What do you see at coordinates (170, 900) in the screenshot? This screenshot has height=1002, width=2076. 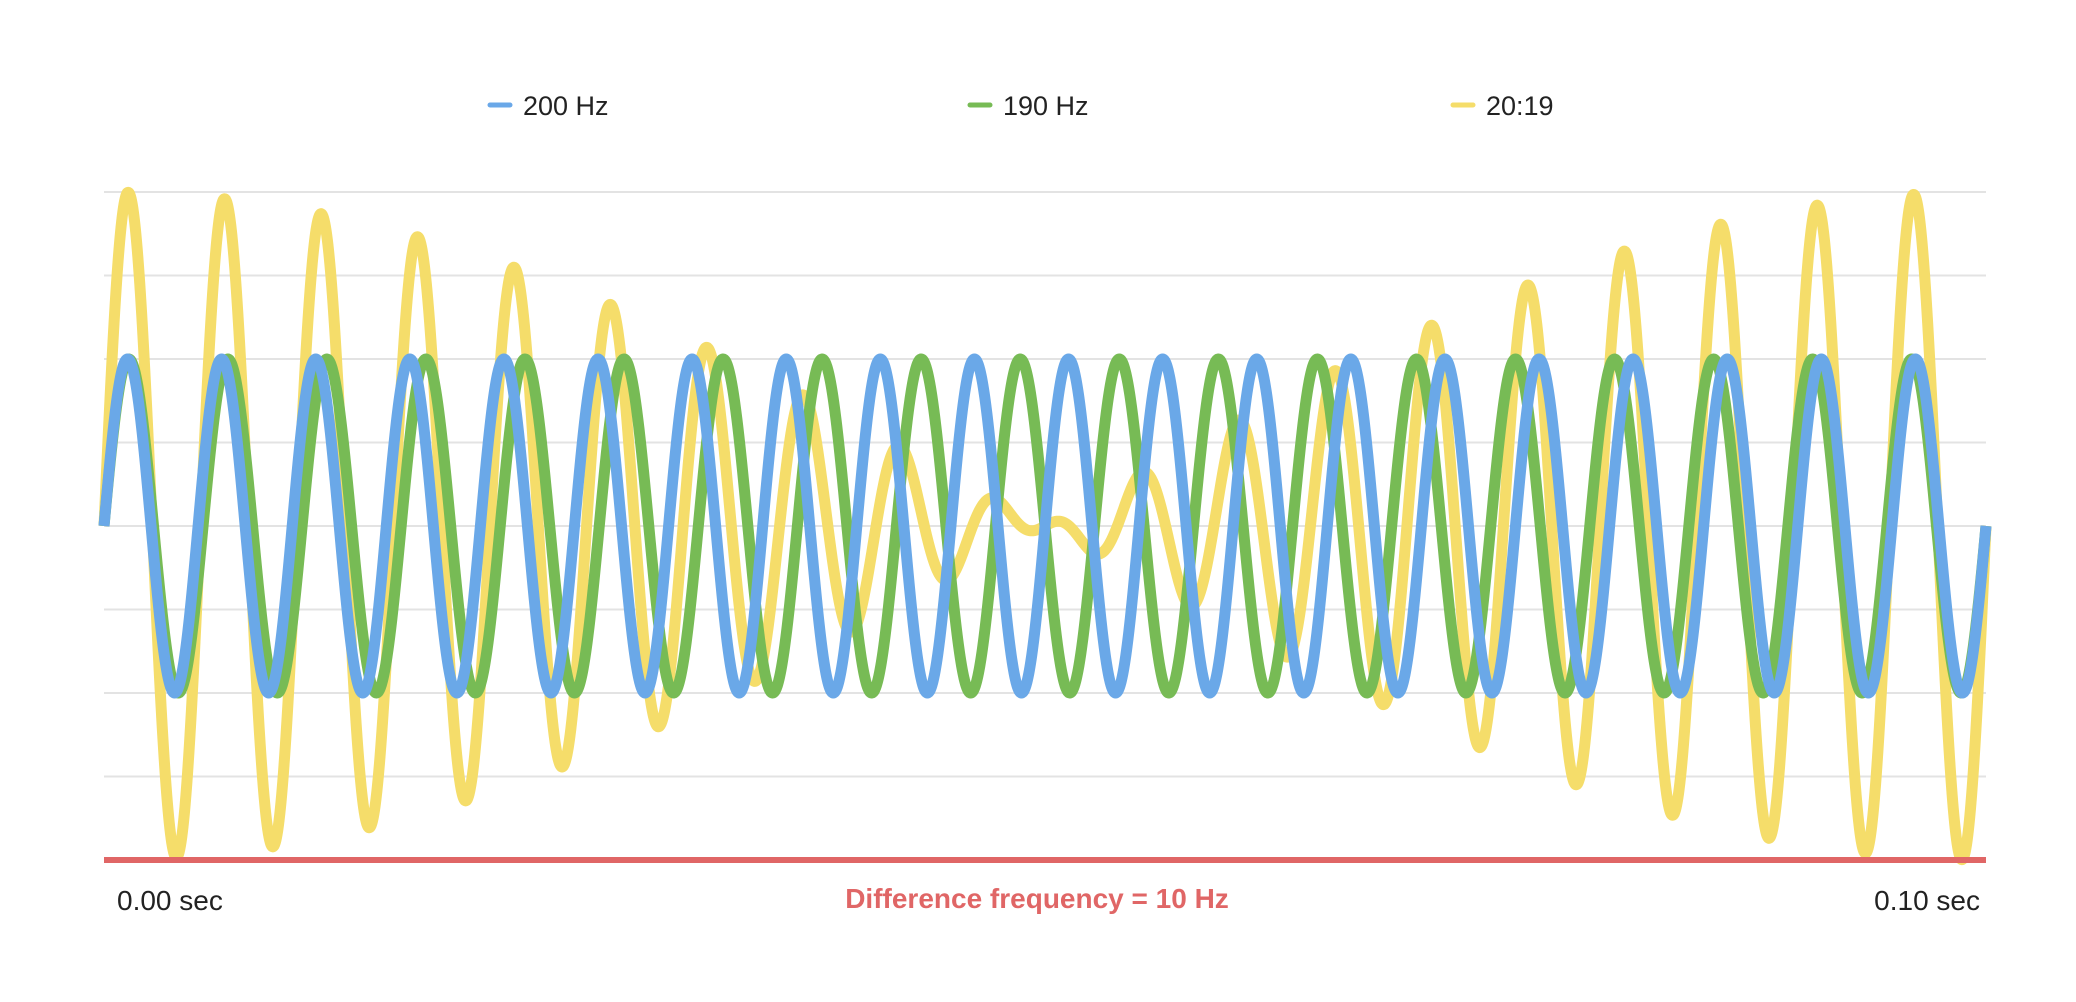 I see `x-tick-label-start: 0.00 sec` at bounding box center [170, 900].